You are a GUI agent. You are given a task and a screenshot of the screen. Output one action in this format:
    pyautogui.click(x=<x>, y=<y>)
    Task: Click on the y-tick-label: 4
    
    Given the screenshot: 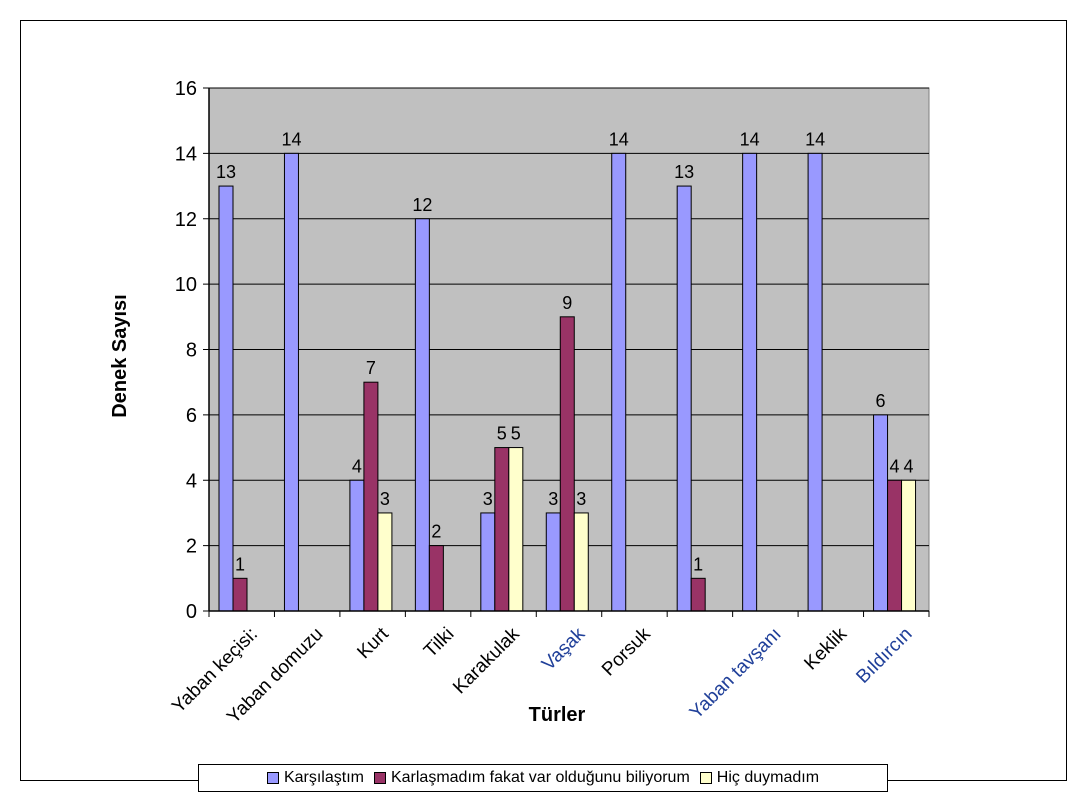 What is the action you would take?
    pyautogui.click(x=191, y=481)
    